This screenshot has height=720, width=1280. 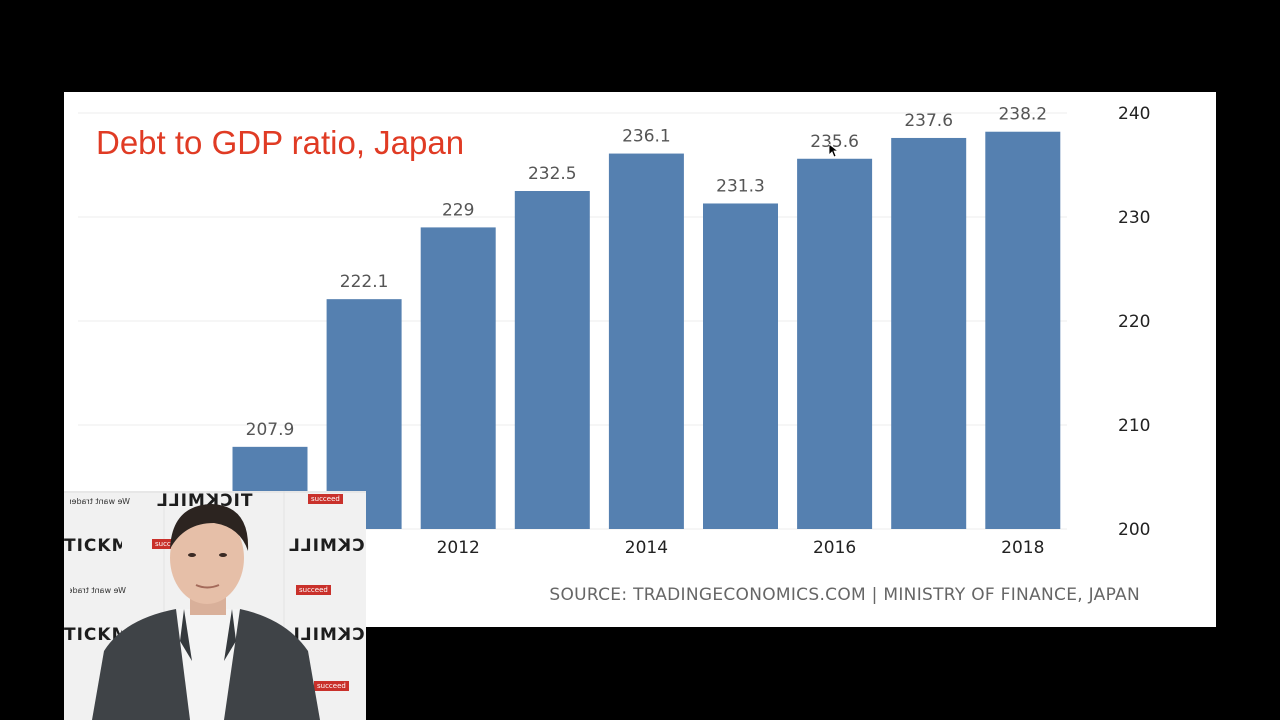 I want to click on y-tick-label: 230, so click(x=1134, y=218).